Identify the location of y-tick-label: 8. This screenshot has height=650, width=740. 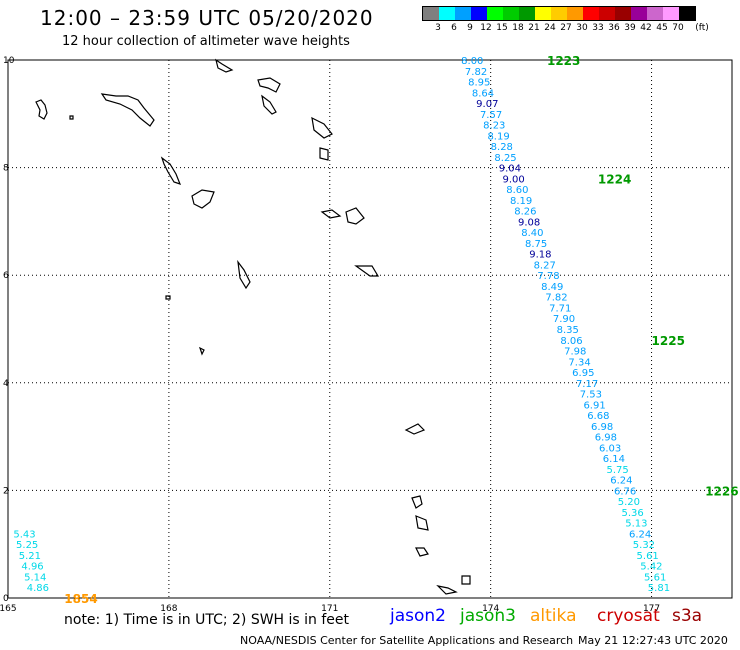
(6, 169).